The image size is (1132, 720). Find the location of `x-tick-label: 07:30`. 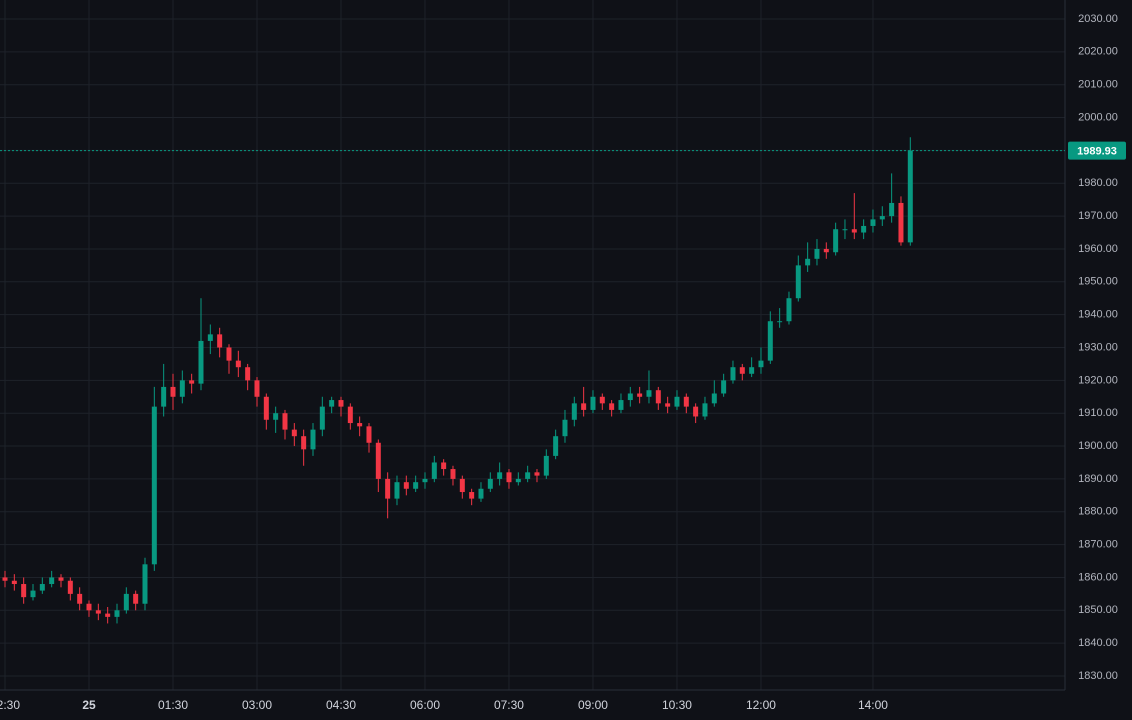

x-tick-label: 07:30 is located at coordinates (509, 705).